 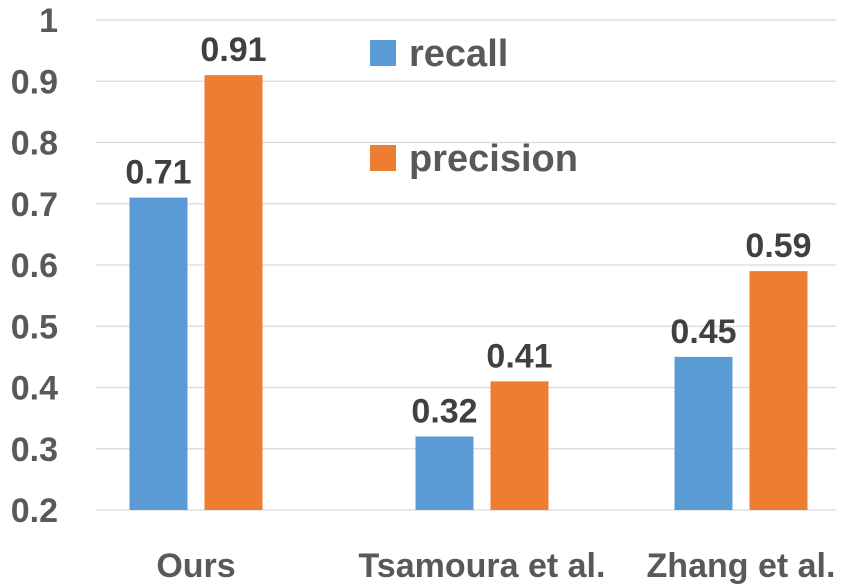 What do you see at coordinates (34, 82) in the screenshot?
I see `y-tick-label: 0.9` at bounding box center [34, 82].